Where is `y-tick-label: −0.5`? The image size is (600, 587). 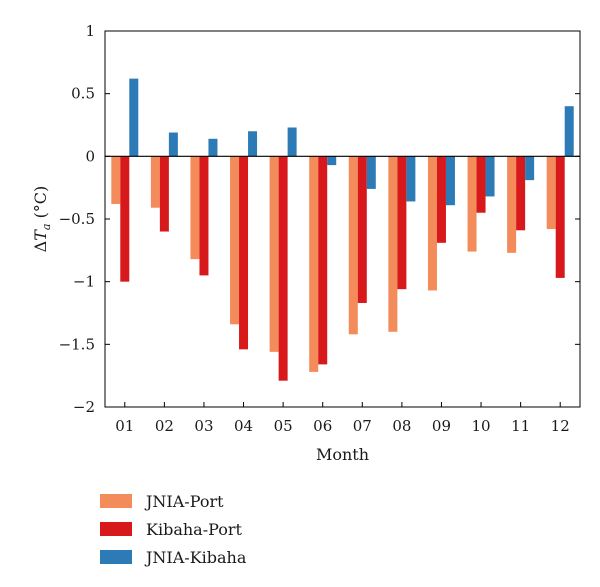 y-tick-label: −0.5 is located at coordinates (77, 219).